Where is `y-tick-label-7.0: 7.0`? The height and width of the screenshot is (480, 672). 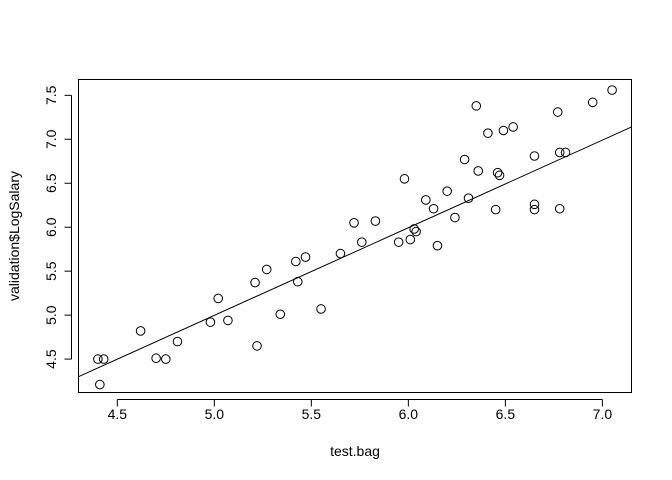
y-tick-label-7.0: 7.0 is located at coordinates (51, 139).